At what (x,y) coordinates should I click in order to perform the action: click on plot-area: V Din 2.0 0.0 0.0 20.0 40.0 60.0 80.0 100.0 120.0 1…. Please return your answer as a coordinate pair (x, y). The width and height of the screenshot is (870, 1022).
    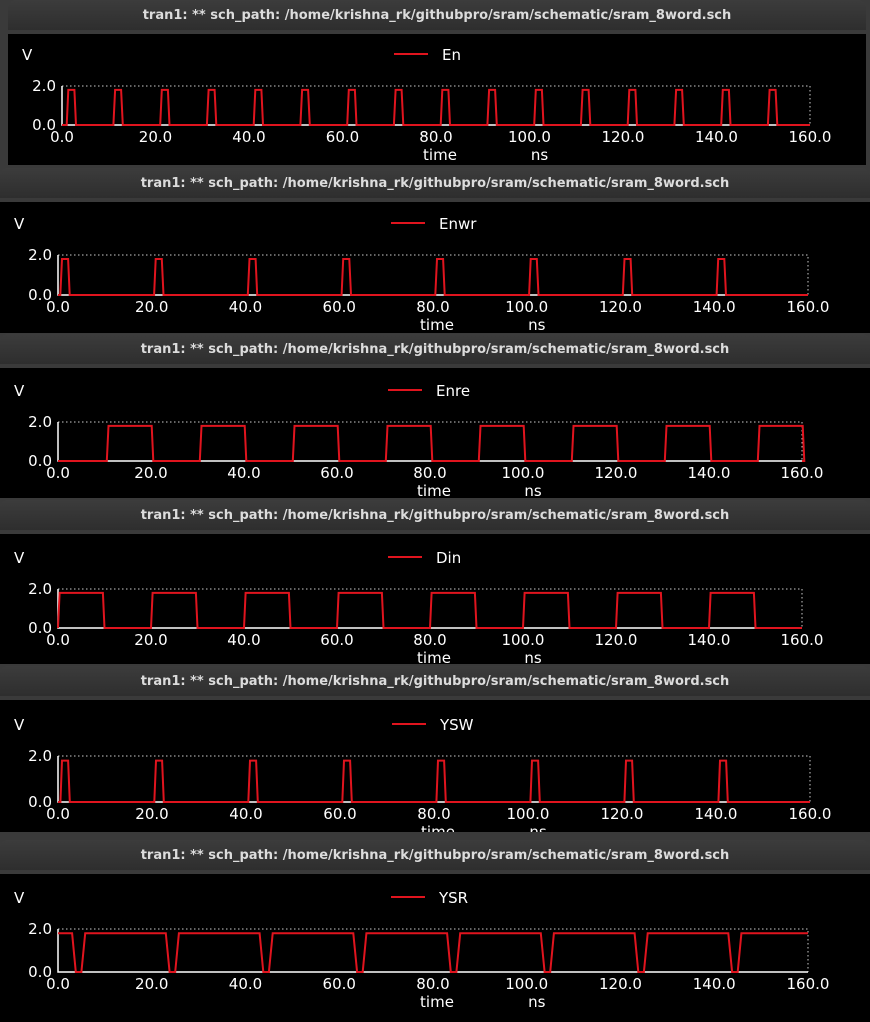
    Looking at the image, I should click on (435, 599).